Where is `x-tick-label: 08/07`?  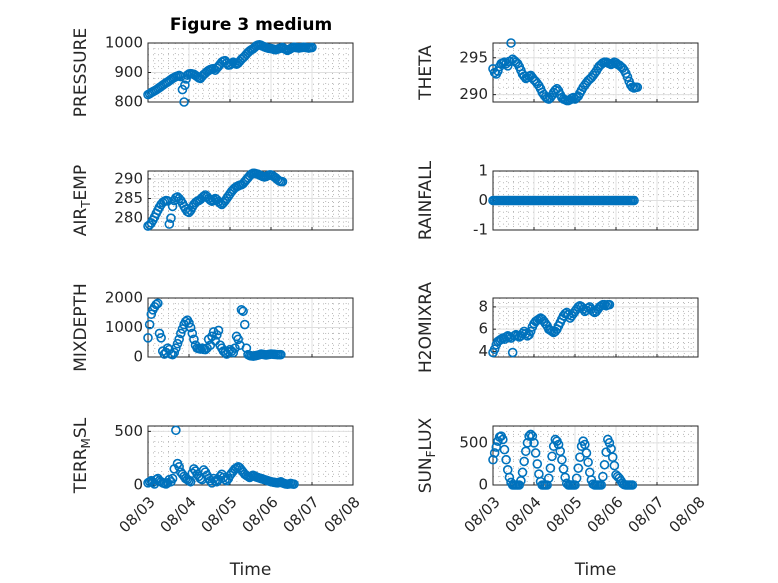 x-tick-label: 08/07 is located at coordinates (300, 514).